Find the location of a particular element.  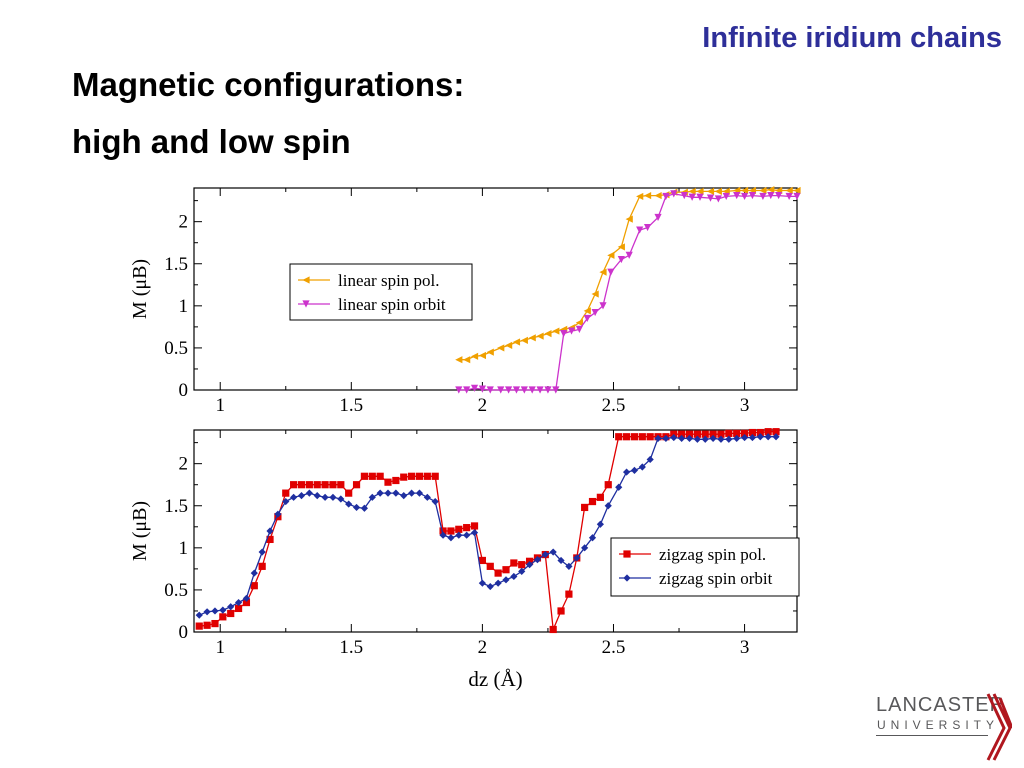

x-tick-label: 1.5 is located at coordinates (351, 647).